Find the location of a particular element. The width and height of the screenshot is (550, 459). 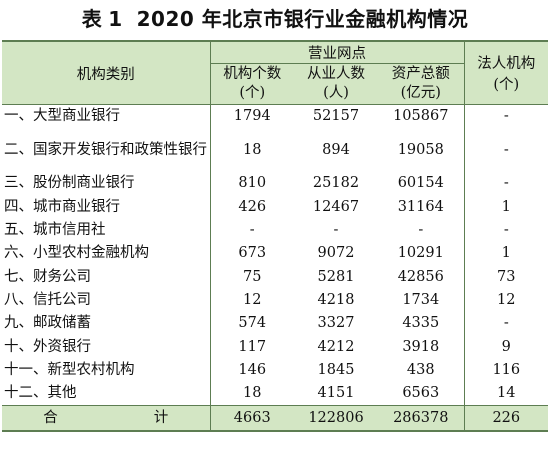

row-assets: 42856 is located at coordinates (420, 276).